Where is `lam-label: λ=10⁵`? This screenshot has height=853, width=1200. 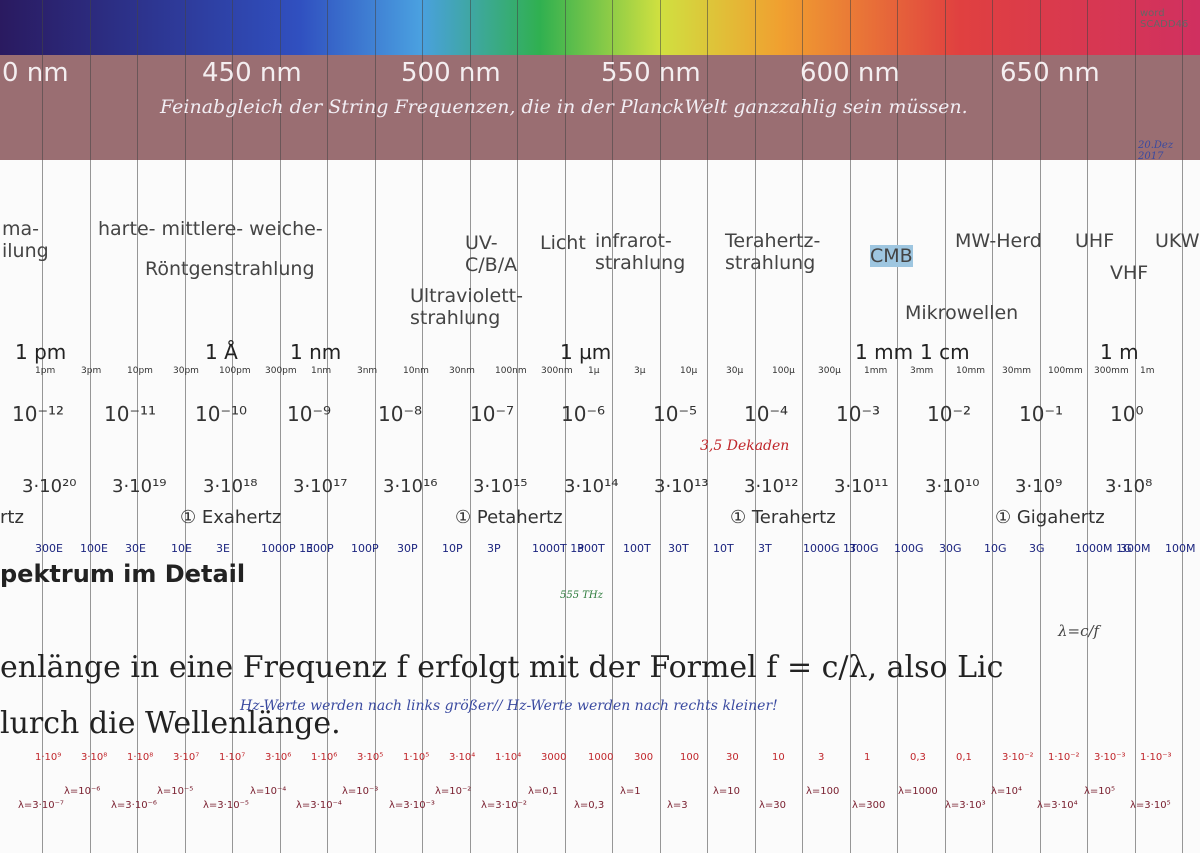 lam-label: λ=10⁵ is located at coordinates (1100, 791).